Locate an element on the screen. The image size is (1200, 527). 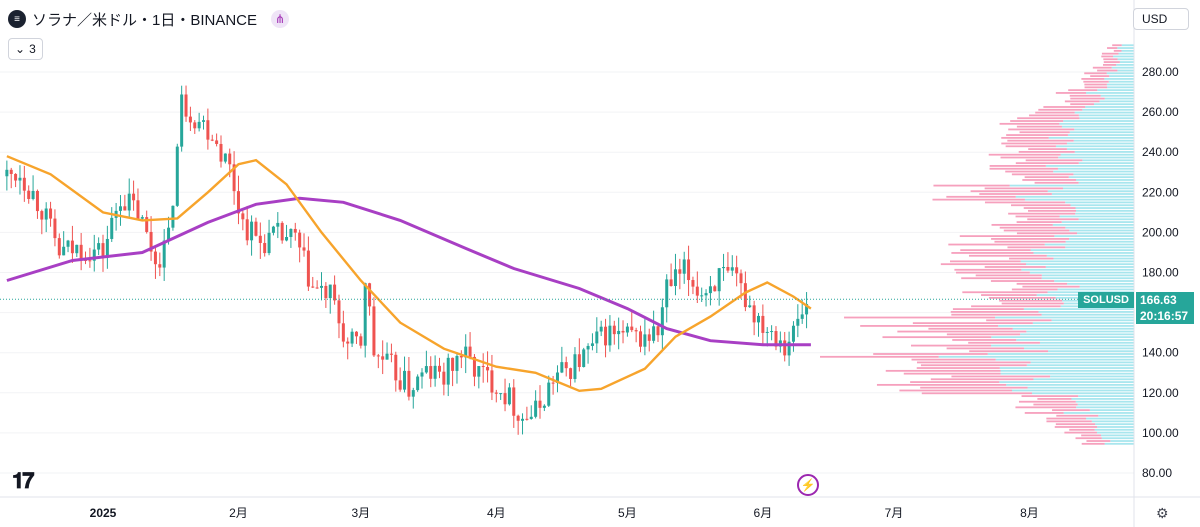
y-tick-label: 200.00 is located at coordinates (1160, 232).